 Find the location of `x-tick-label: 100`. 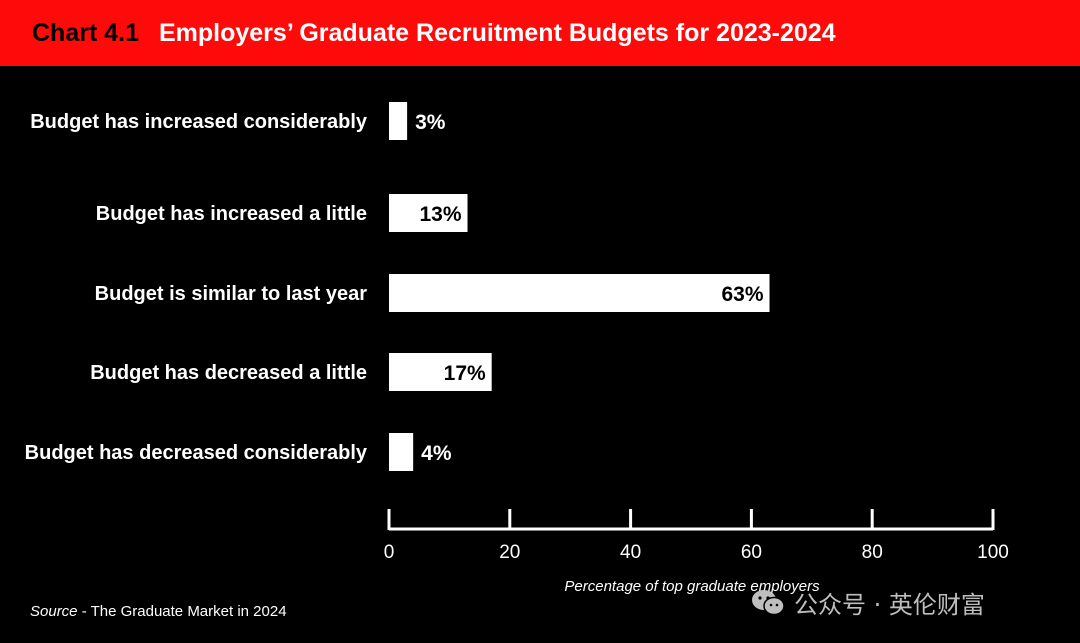

x-tick-label: 100 is located at coordinates (993, 552).